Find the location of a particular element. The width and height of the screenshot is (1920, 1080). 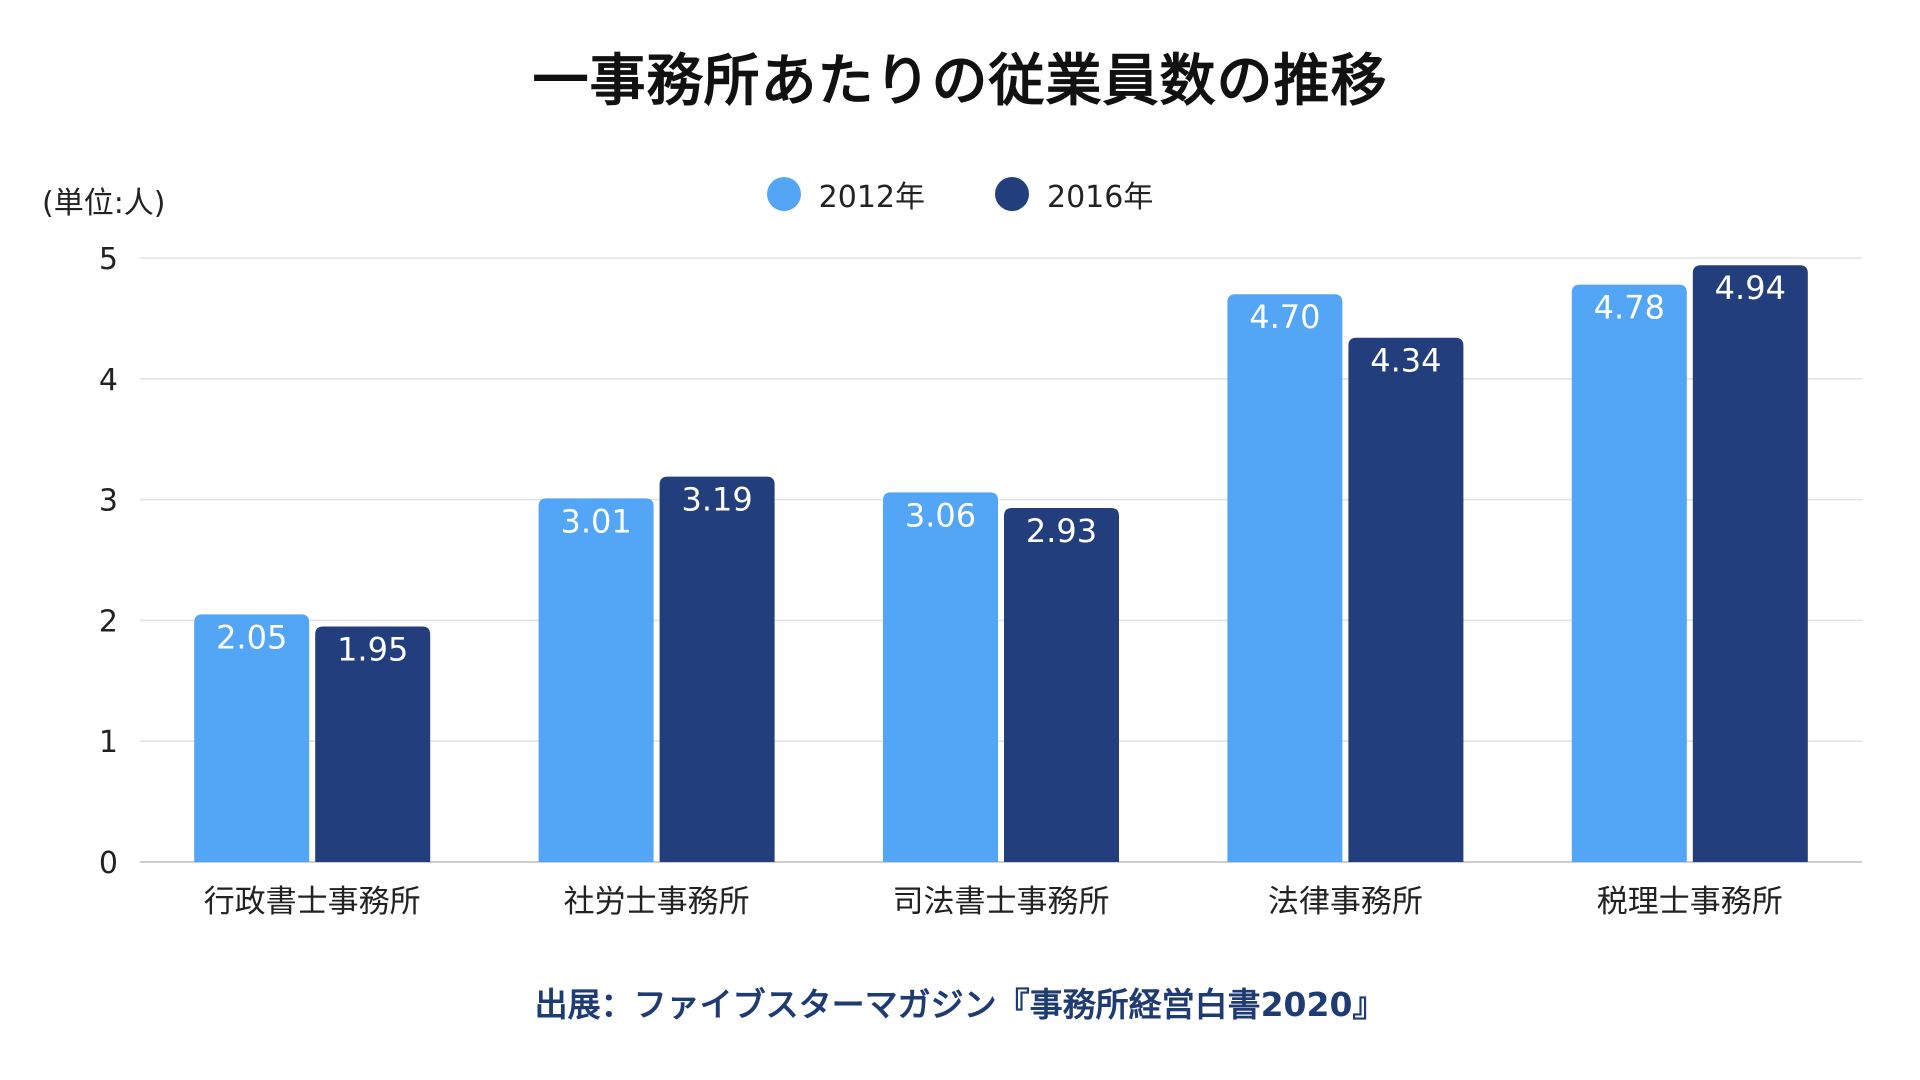

data-label: 1.95 is located at coordinates (372, 649).